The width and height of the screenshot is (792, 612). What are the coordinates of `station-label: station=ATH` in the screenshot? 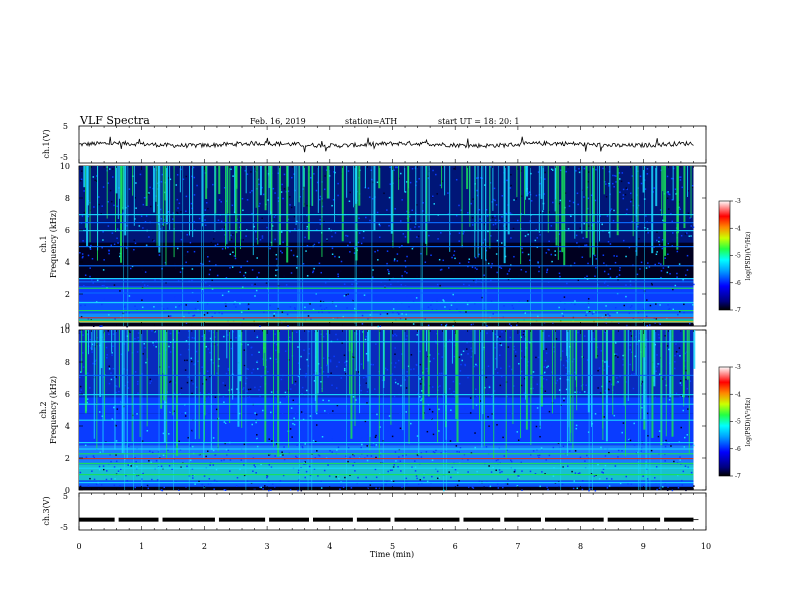 It's located at (371, 121).